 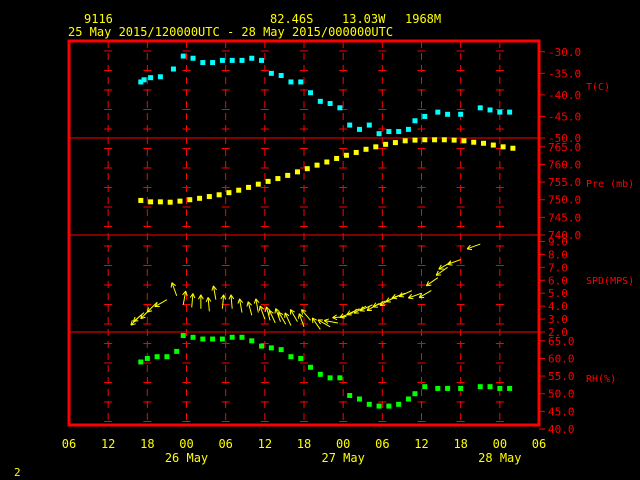 I want to click on day-label: 27 May, so click(x=342, y=458).